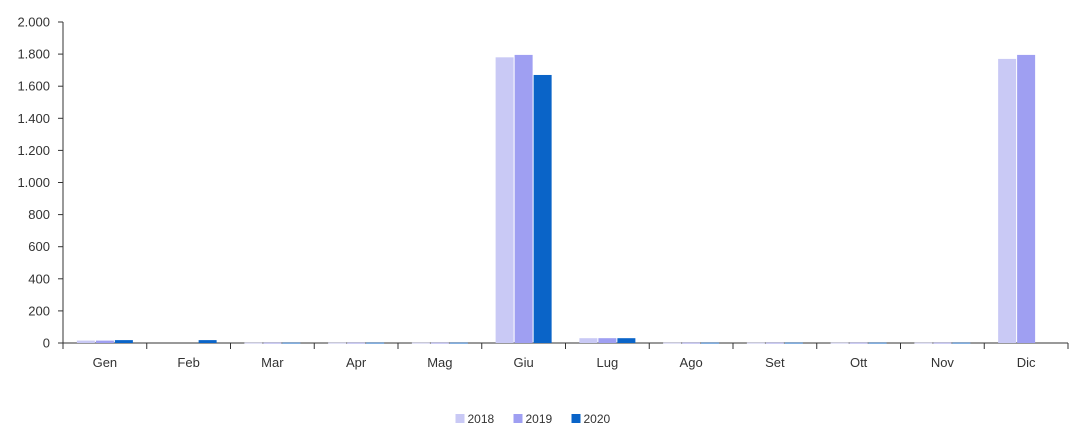 The height and width of the screenshot is (432, 1069). What do you see at coordinates (840, 343) in the screenshot?
I see `bar-2018-Ott` at bounding box center [840, 343].